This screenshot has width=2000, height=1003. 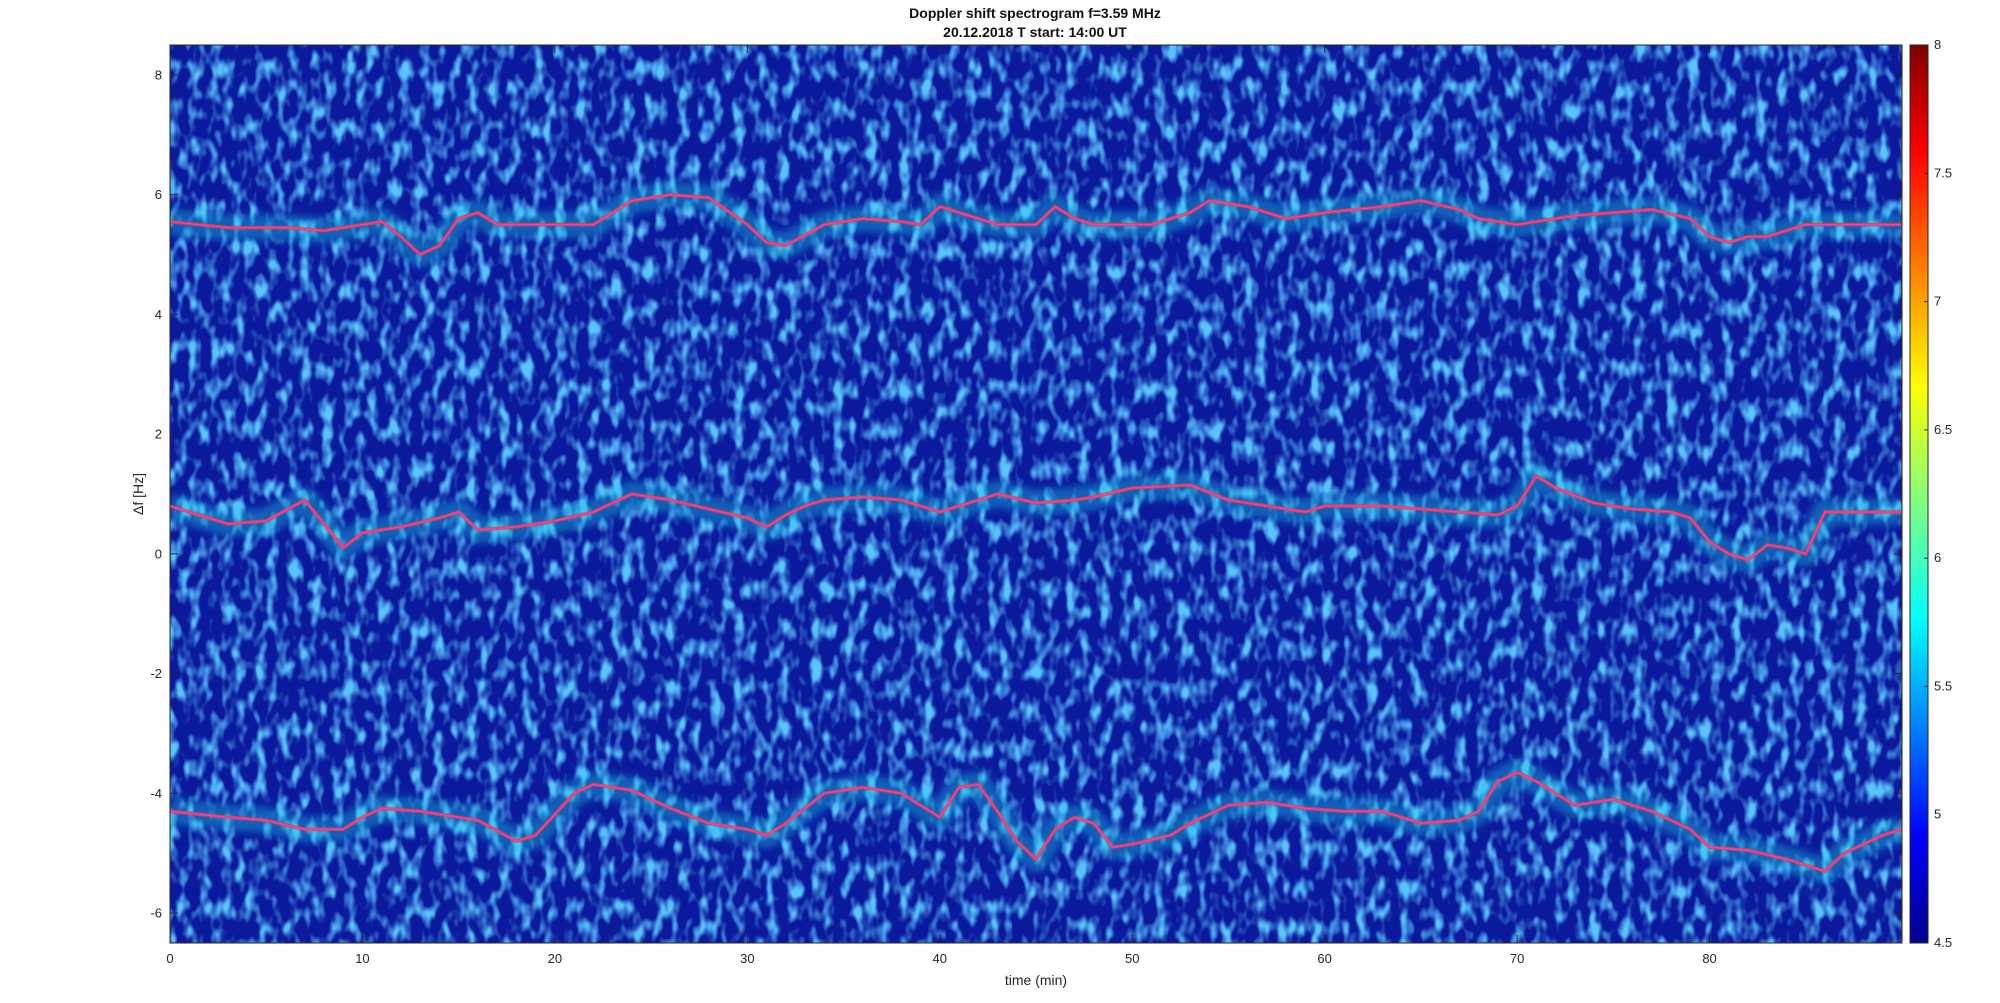 I want to click on x-tick-label: 50, so click(x=1132, y=958).